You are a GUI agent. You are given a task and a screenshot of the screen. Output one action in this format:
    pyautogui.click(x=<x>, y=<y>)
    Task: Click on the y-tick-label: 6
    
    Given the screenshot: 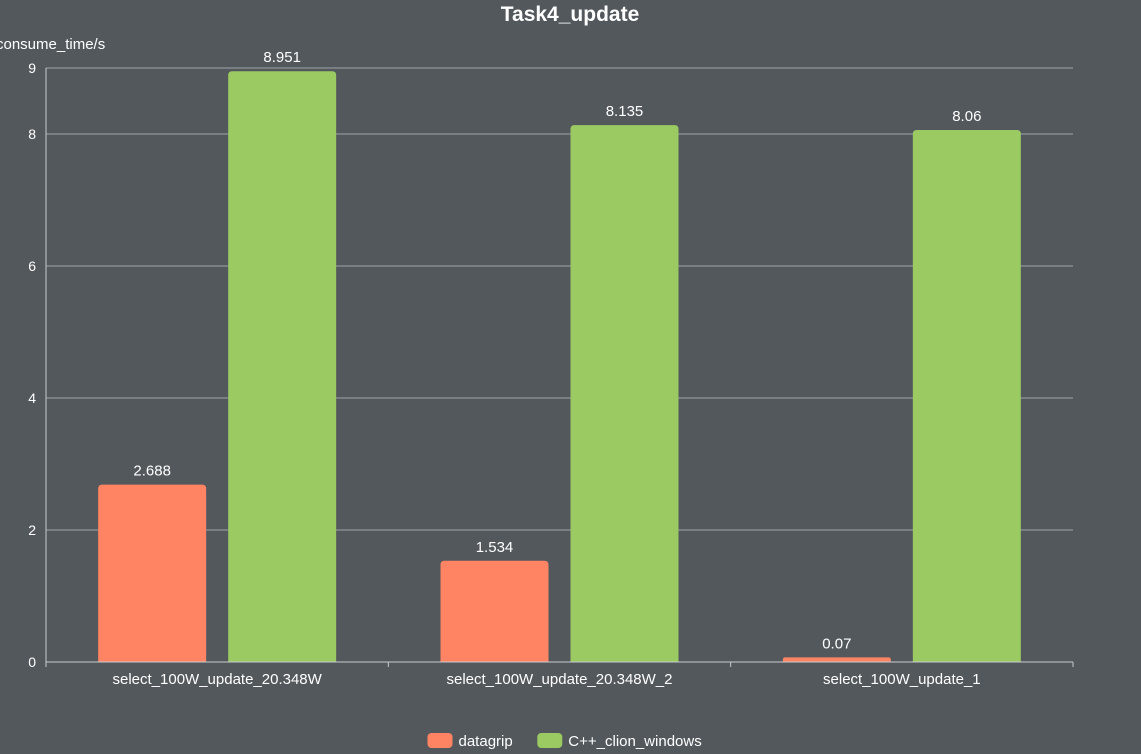 What is the action you would take?
    pyautogui.click(x=32, y=266)
    